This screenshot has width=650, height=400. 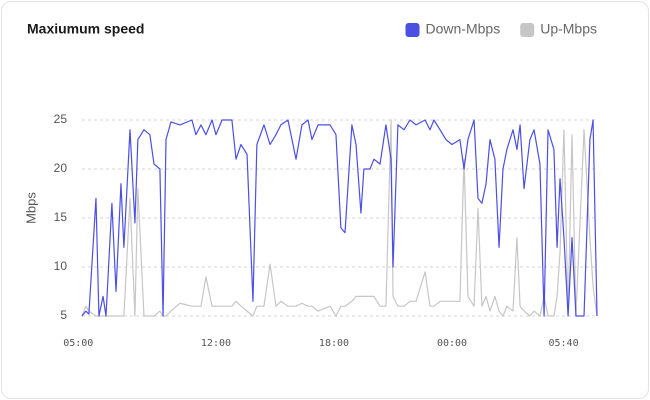 I want to click on x-tick: 00:00, so click(x=452, y=343).